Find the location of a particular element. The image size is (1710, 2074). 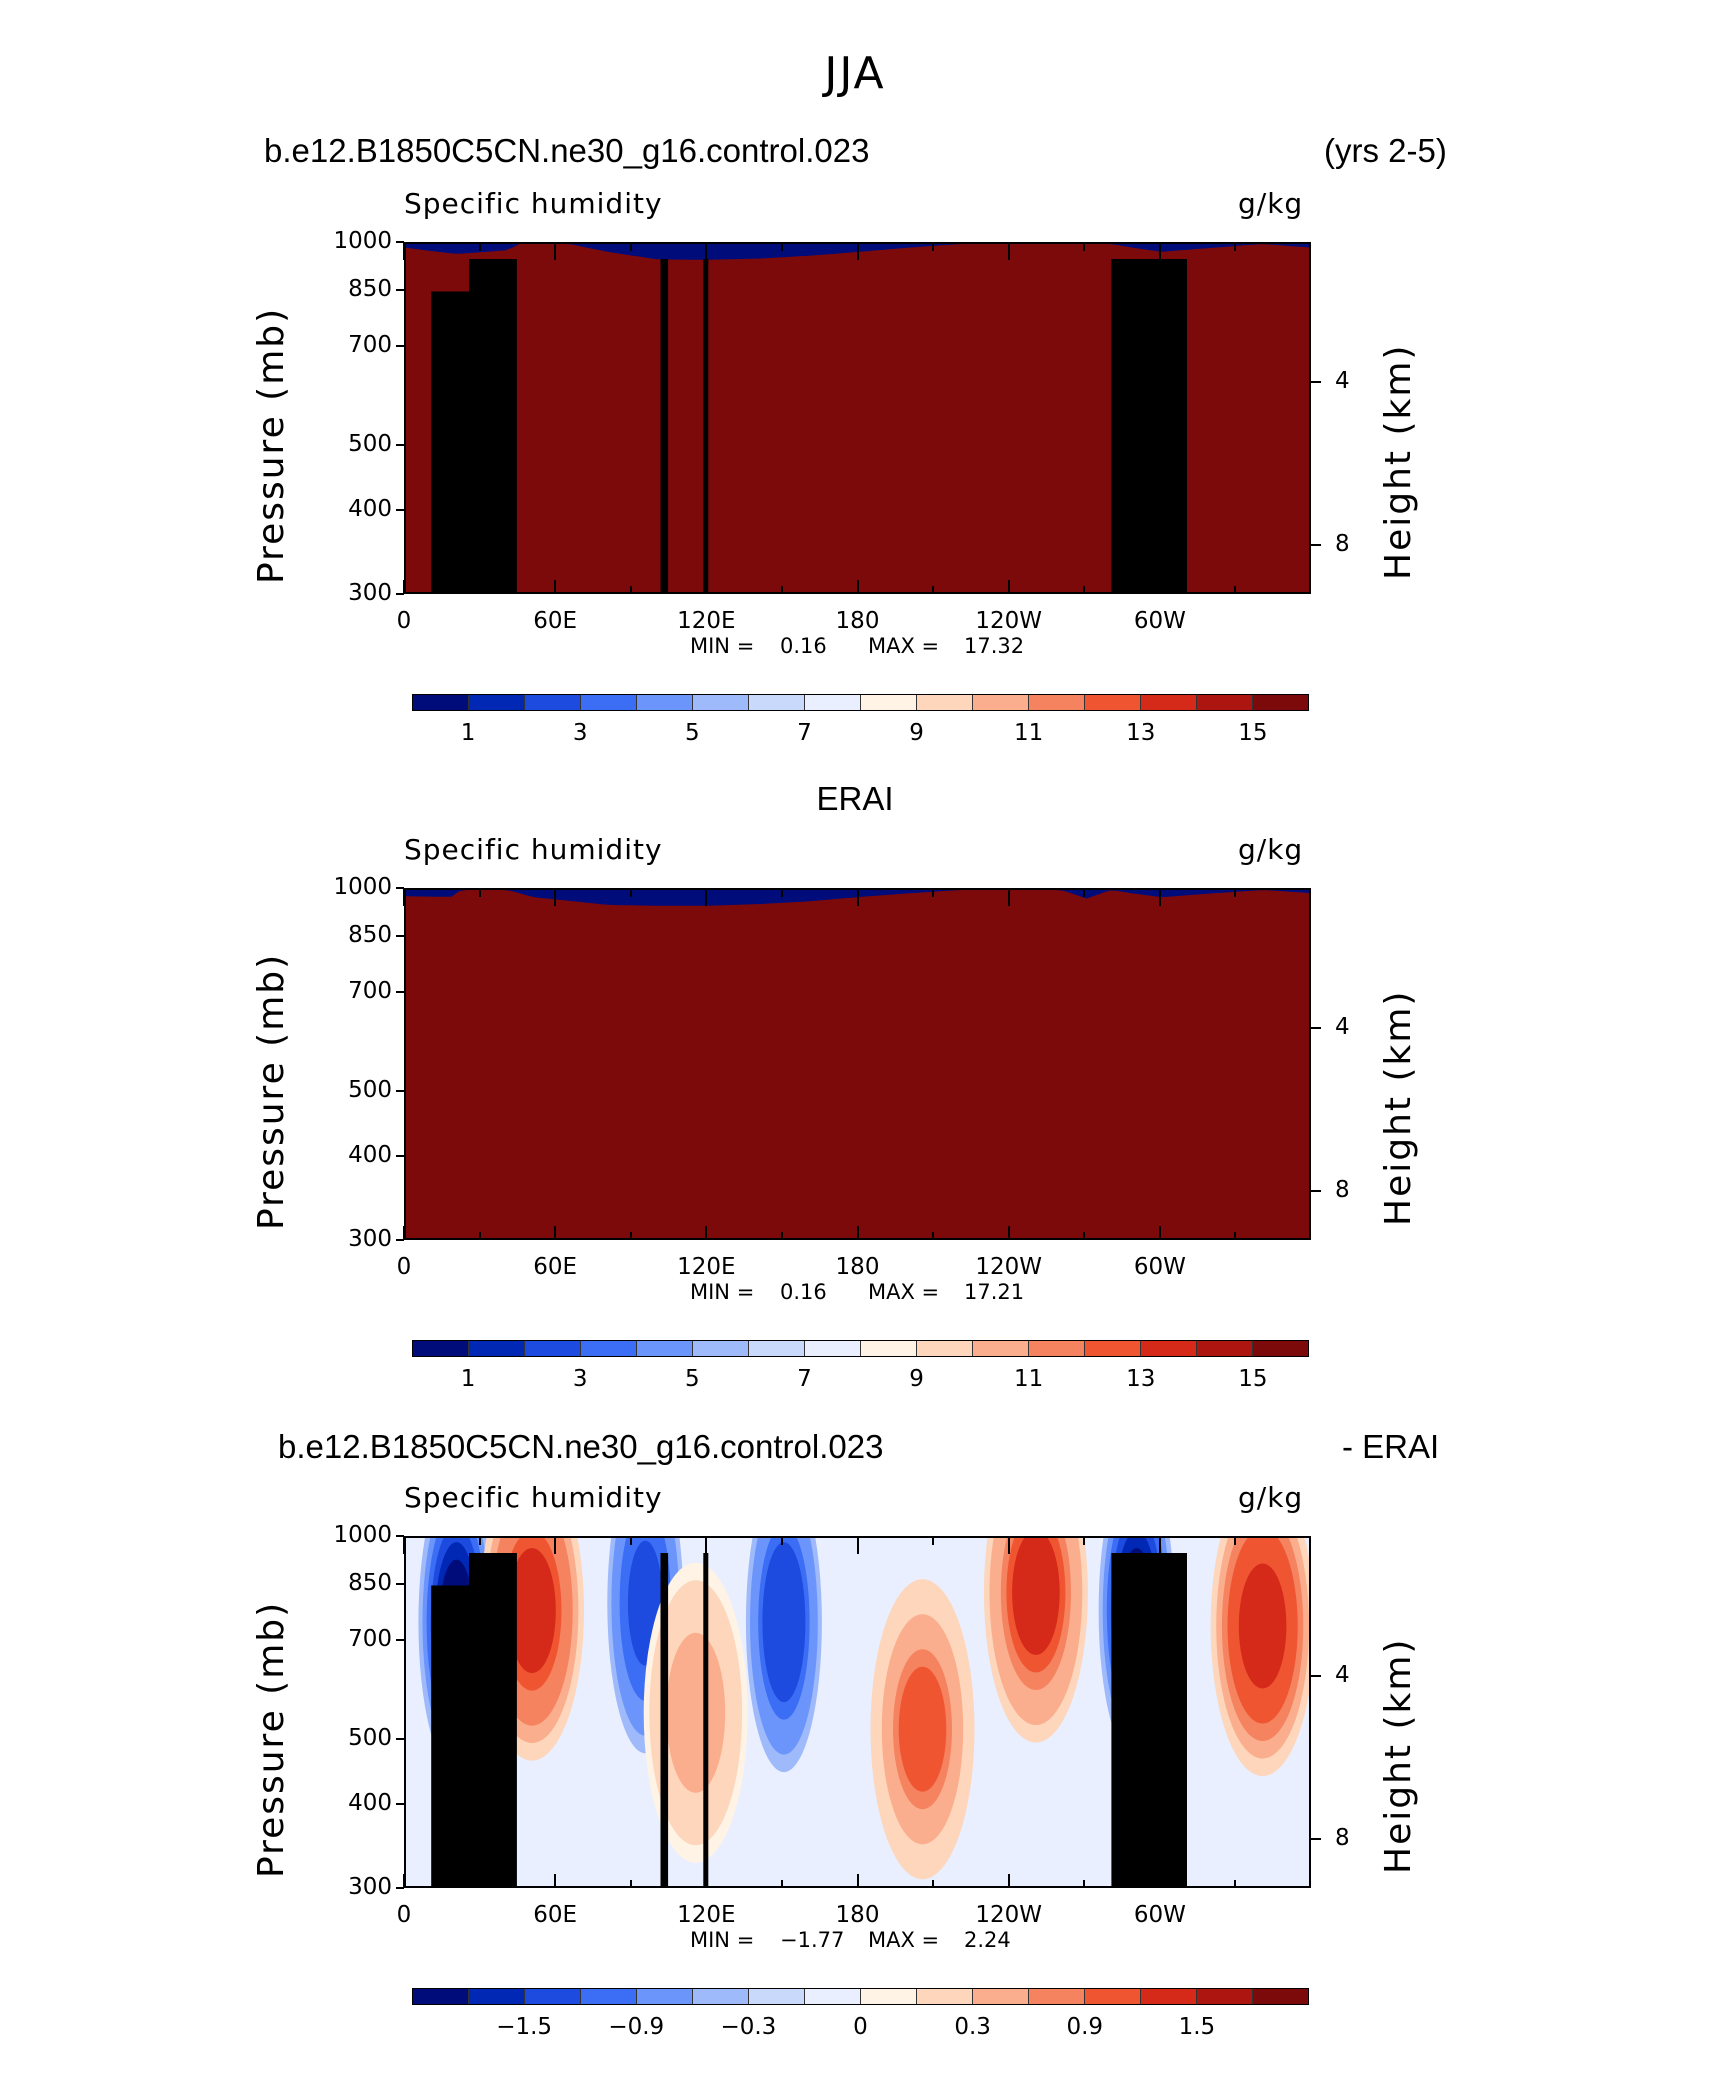

panel1-ylabel-pressure: Pressure (mb) is located at coordinates (271, 445).